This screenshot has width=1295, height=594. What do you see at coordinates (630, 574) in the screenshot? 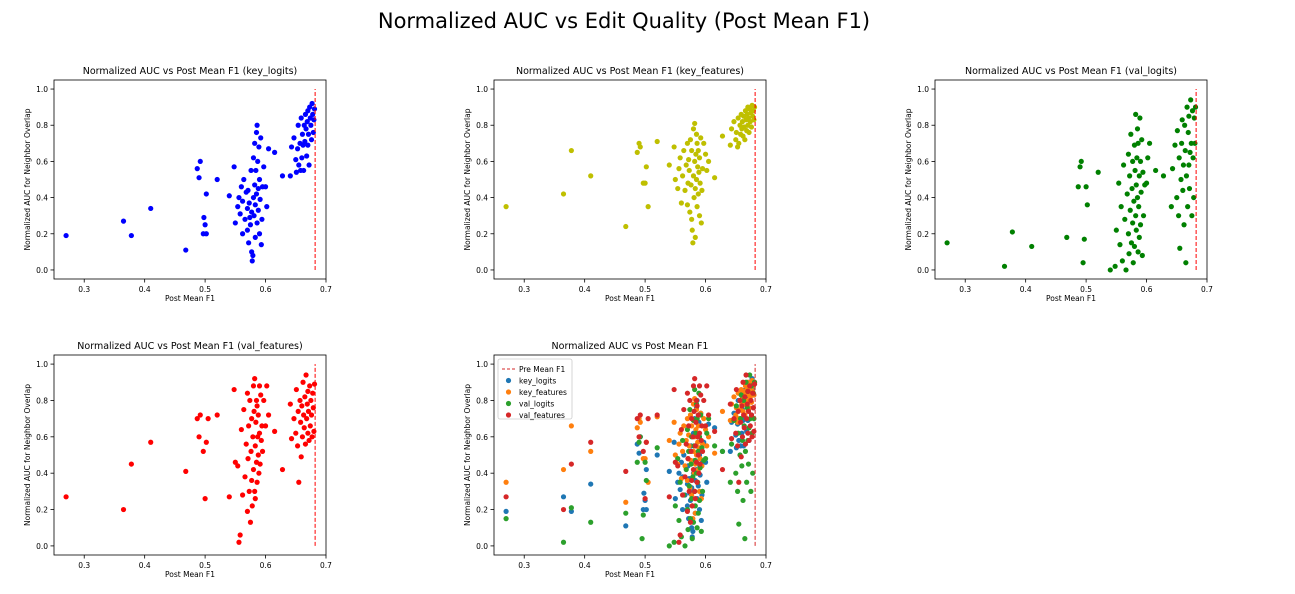
I see `x-axis-label: Post Mean F1` at bounding box center [630, 574].